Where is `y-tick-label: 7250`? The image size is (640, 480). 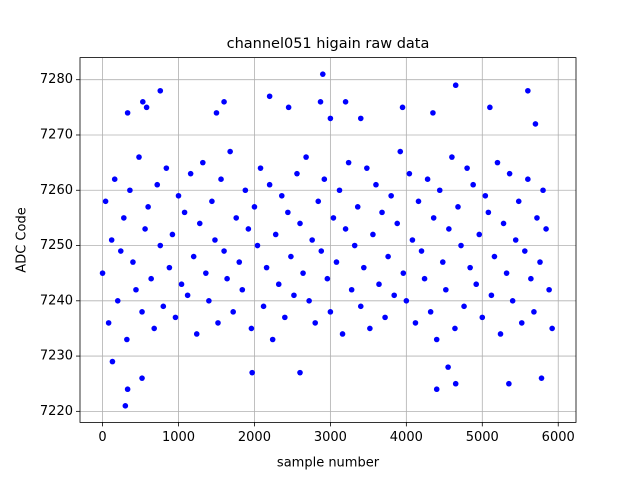
y-tick-label: 7250 is located at coordinates (56, 245).